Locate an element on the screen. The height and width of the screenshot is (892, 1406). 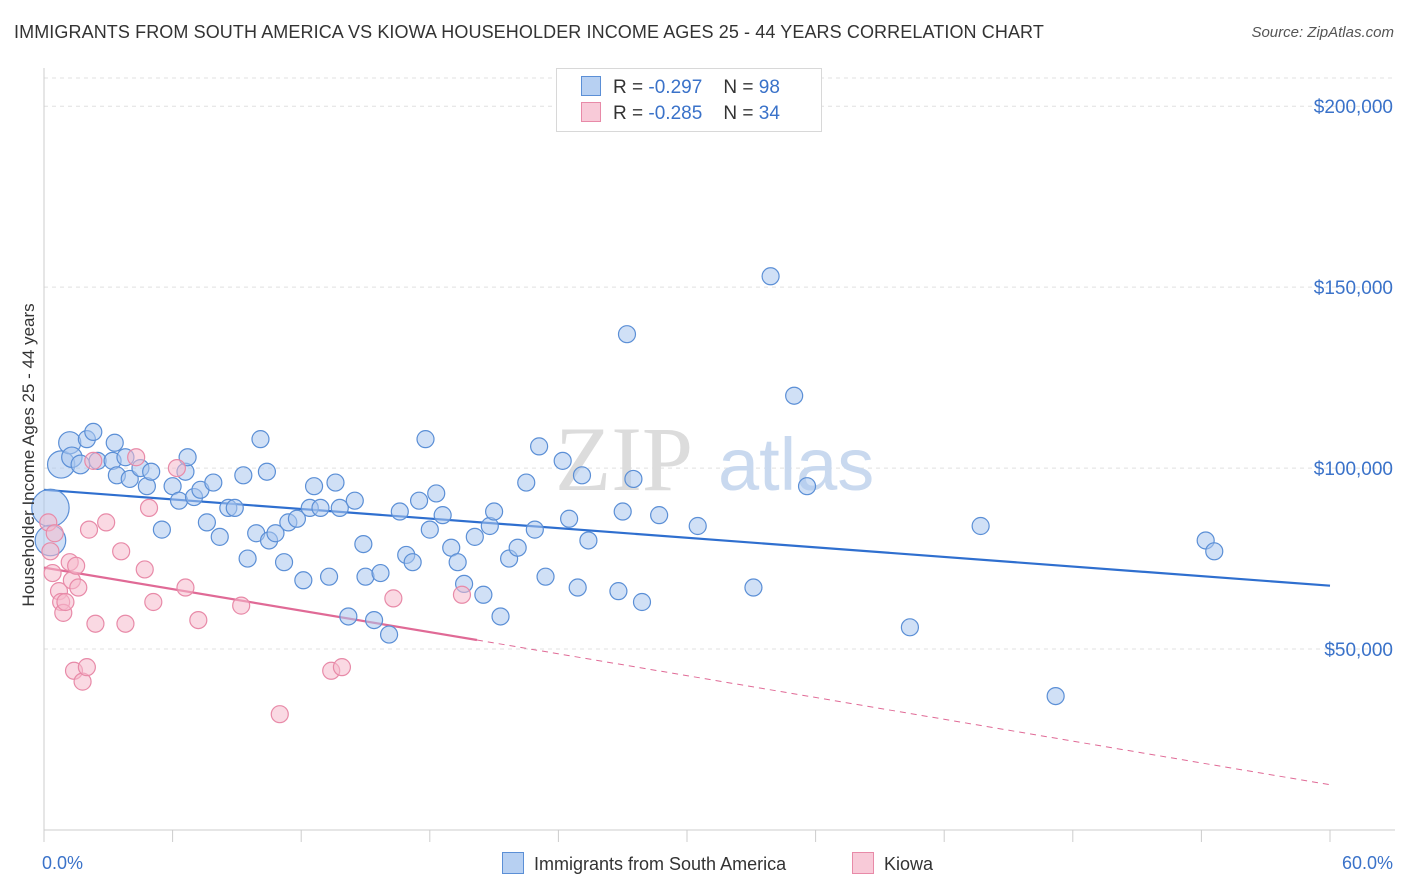
bottom-legend-kiowa: Kiowa is located at coordinates (892, 863).